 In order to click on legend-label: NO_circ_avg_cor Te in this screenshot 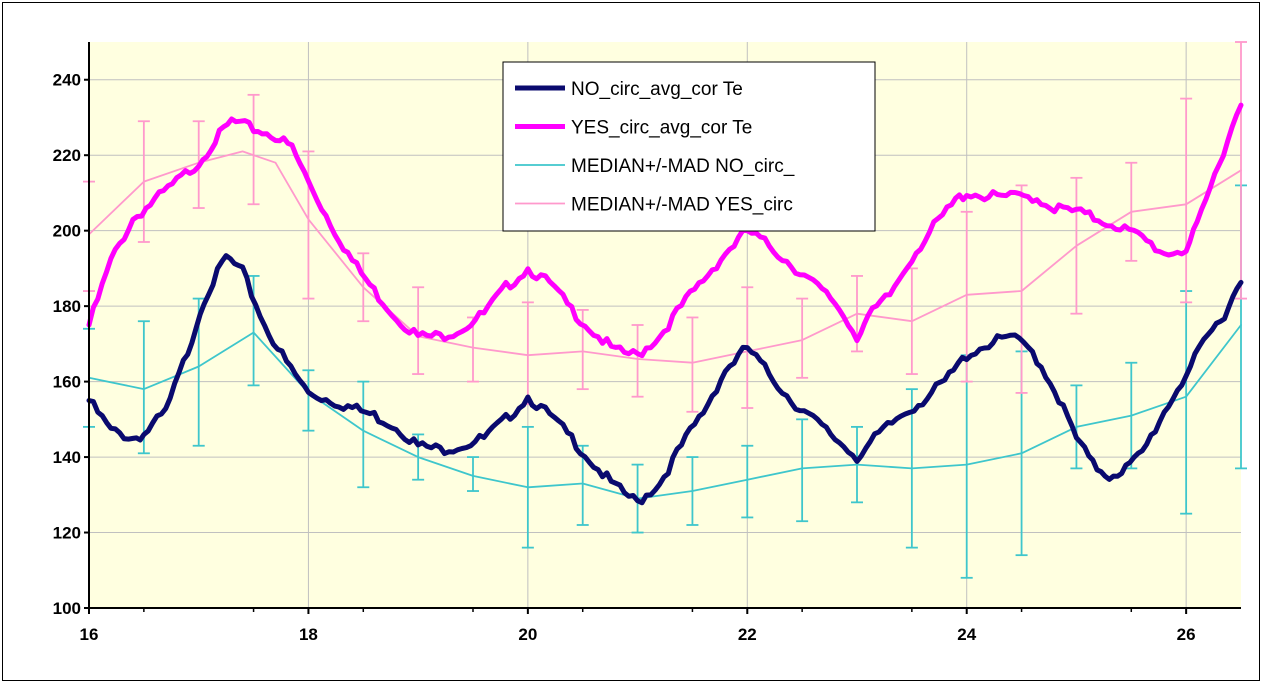, I will do `click(657, 89)`.